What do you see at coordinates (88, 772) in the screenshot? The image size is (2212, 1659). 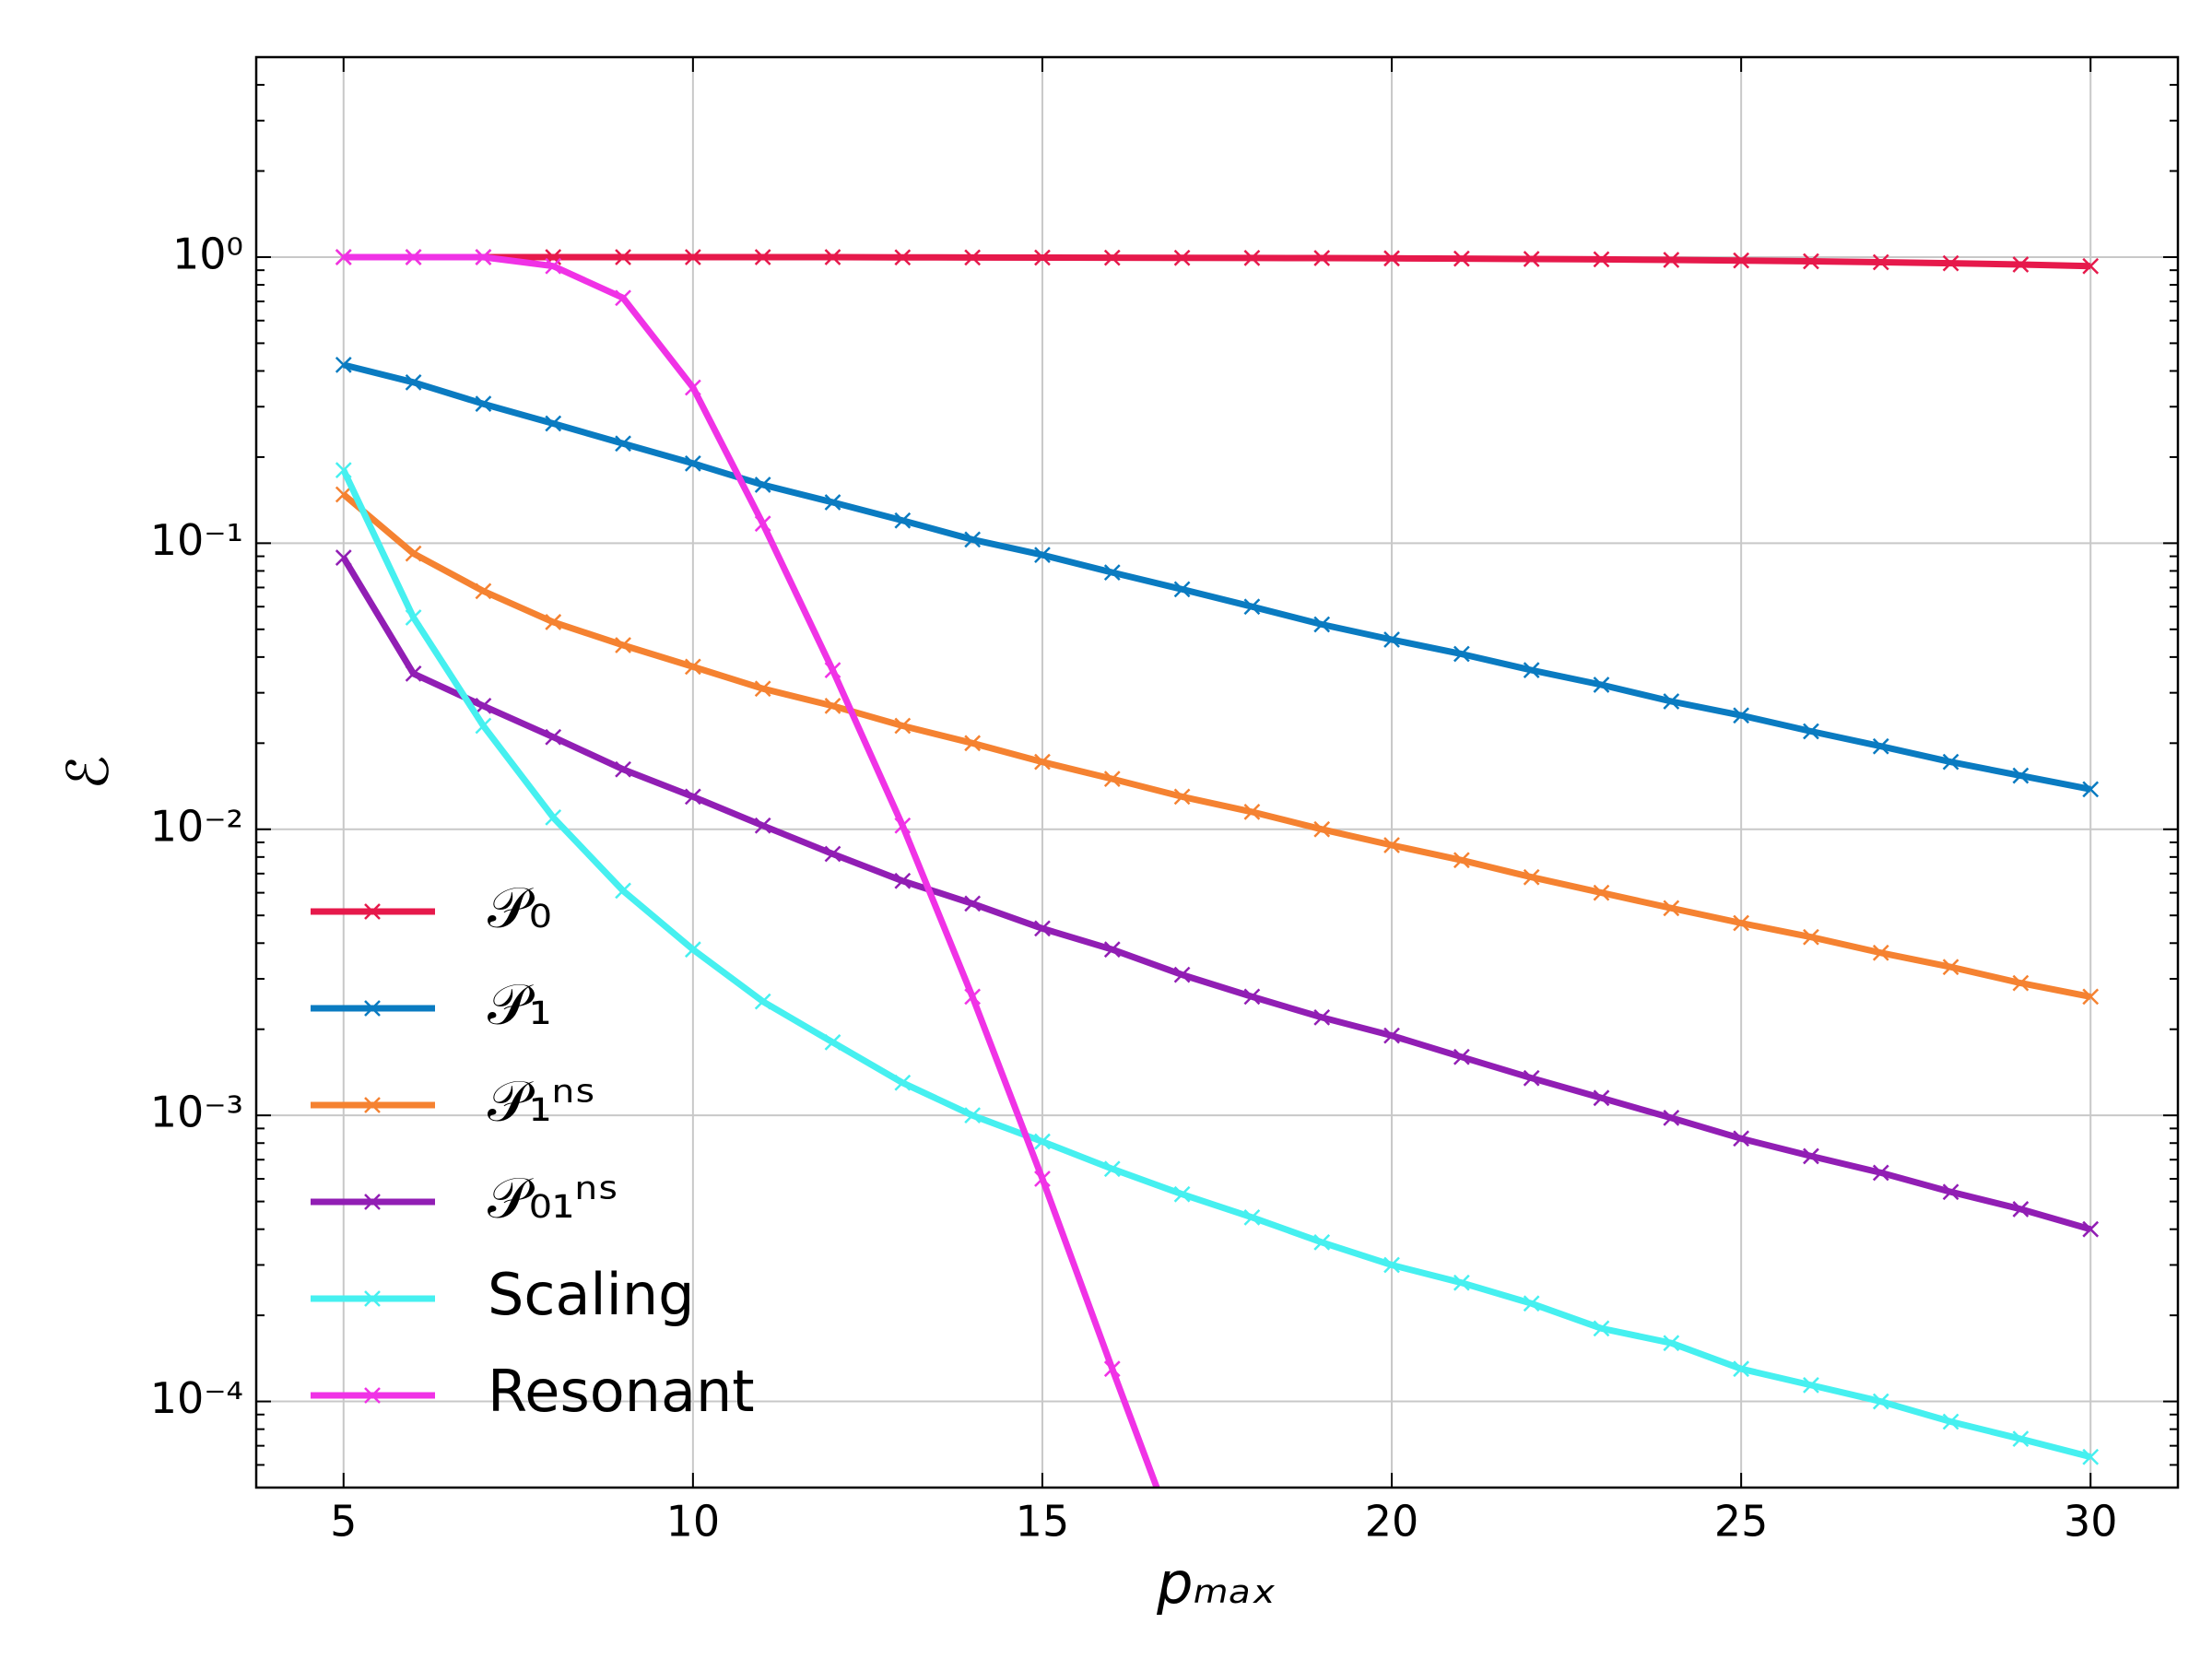 I see `y-axis-label: ℰ` at bounding box center [88, 772].